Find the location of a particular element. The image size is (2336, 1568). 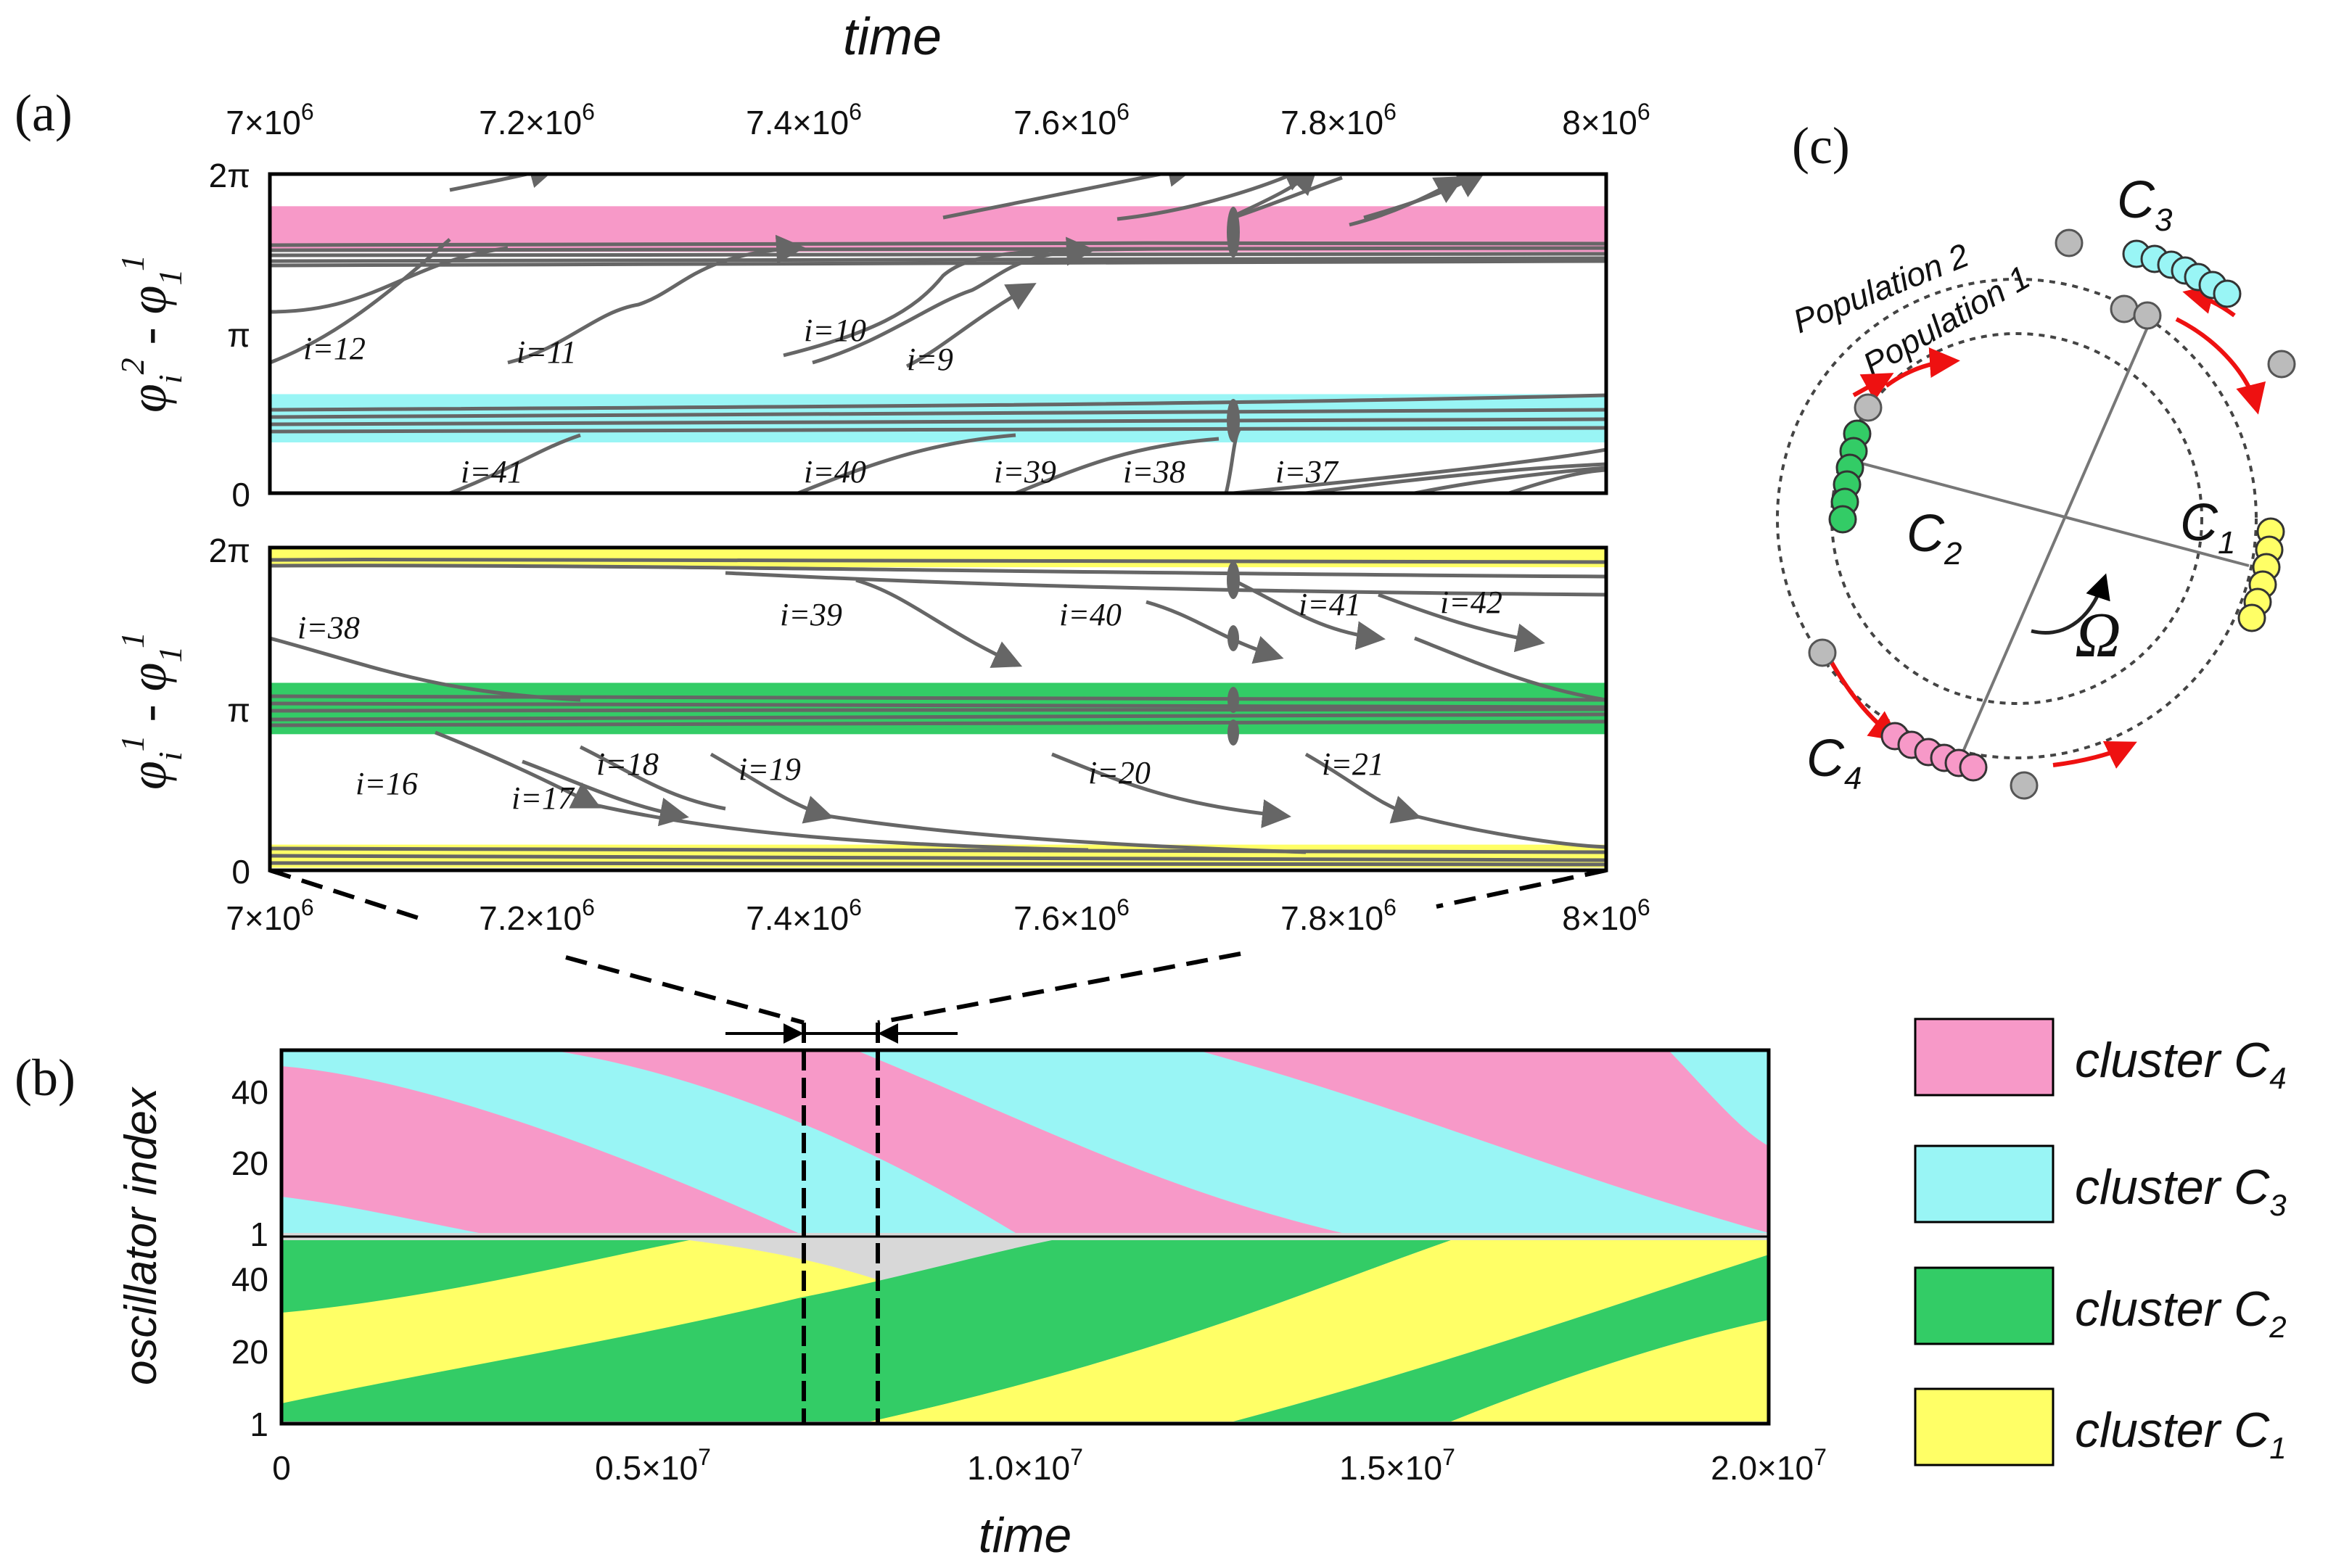

cluster-c3-points is located at coordinates (2182, 273).